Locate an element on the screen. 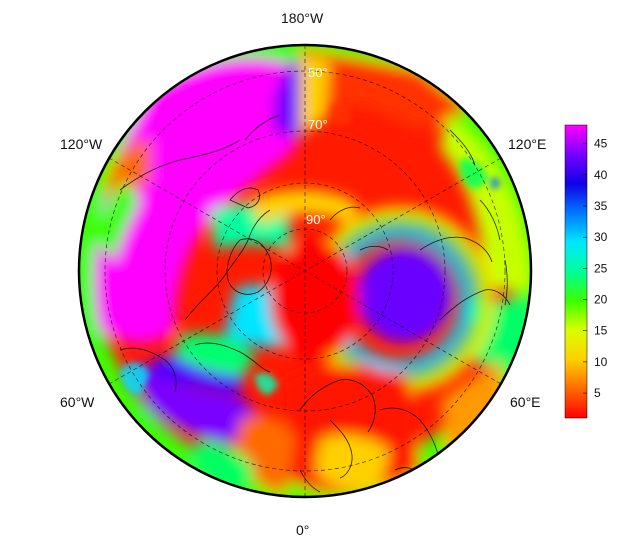 This screenshot has width=625, height=557. colorbar-tick-label: 35 is located at coordinates (601, 206).